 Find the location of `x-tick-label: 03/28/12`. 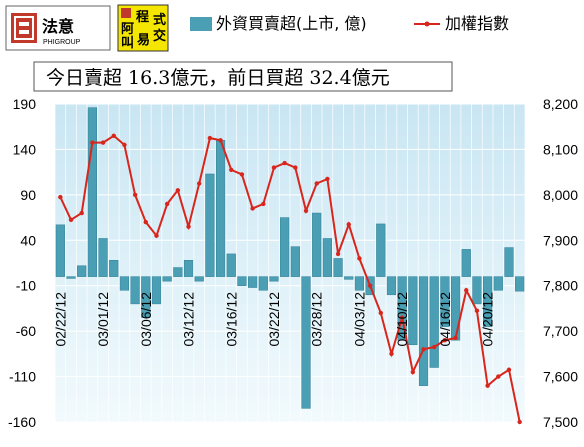

x-tick-label: 03/28/12 is located at coordinates (317, 319).